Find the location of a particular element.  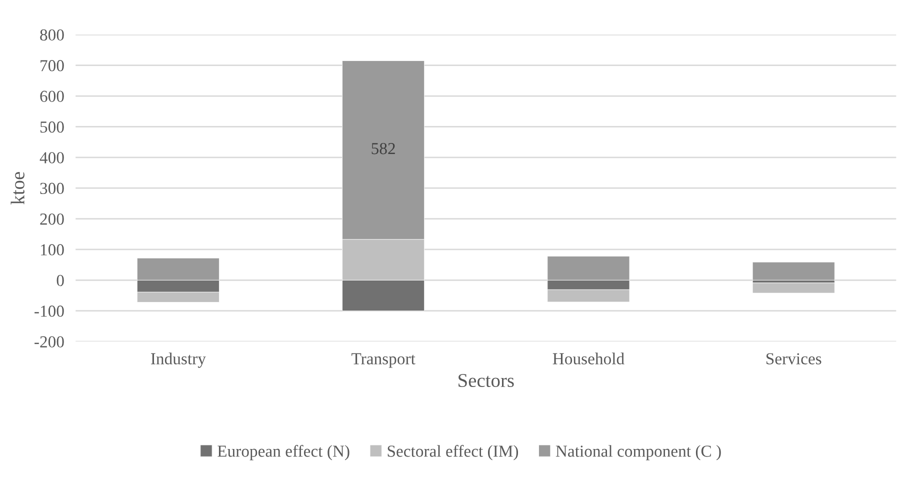

y-tick-label: -200 is located at coordinates (49, 342).